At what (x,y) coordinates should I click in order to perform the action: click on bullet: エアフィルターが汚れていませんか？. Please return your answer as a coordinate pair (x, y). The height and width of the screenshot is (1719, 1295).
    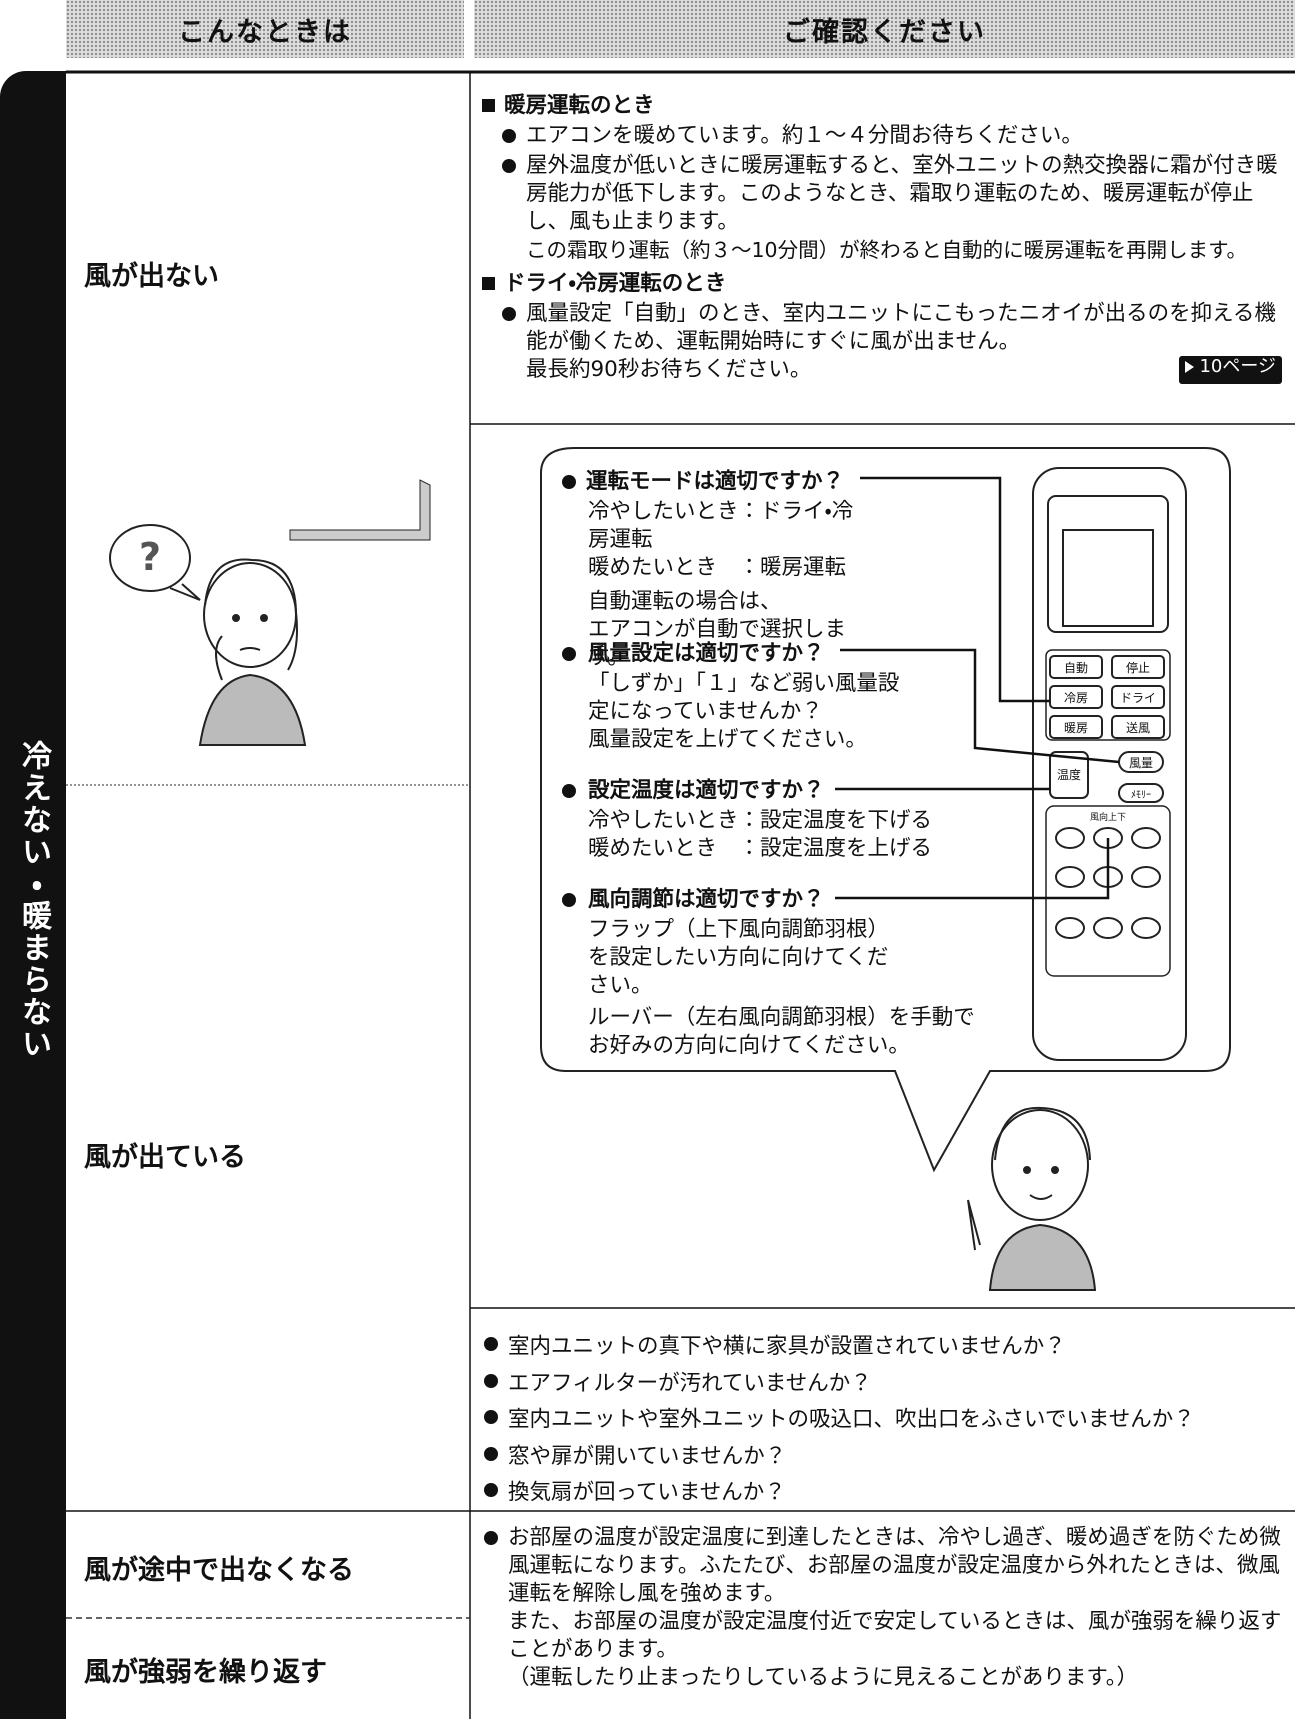
    Looking at the image, I should click on (882, 1384).